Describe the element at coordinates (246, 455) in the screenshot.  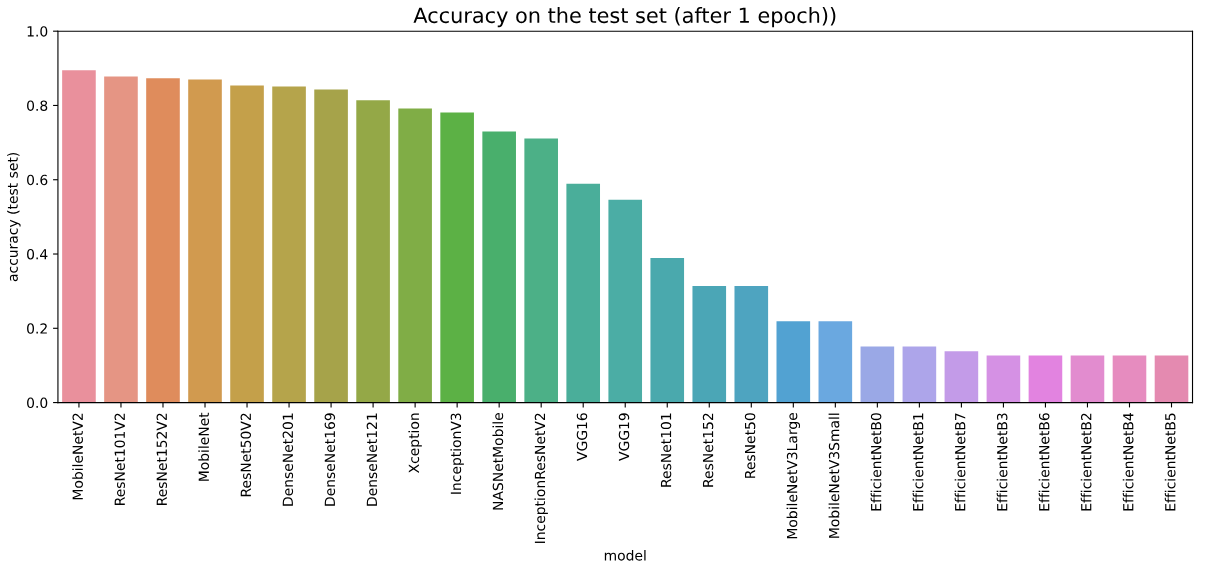
I see `x-tick-label: ResNet50V2` at that location.